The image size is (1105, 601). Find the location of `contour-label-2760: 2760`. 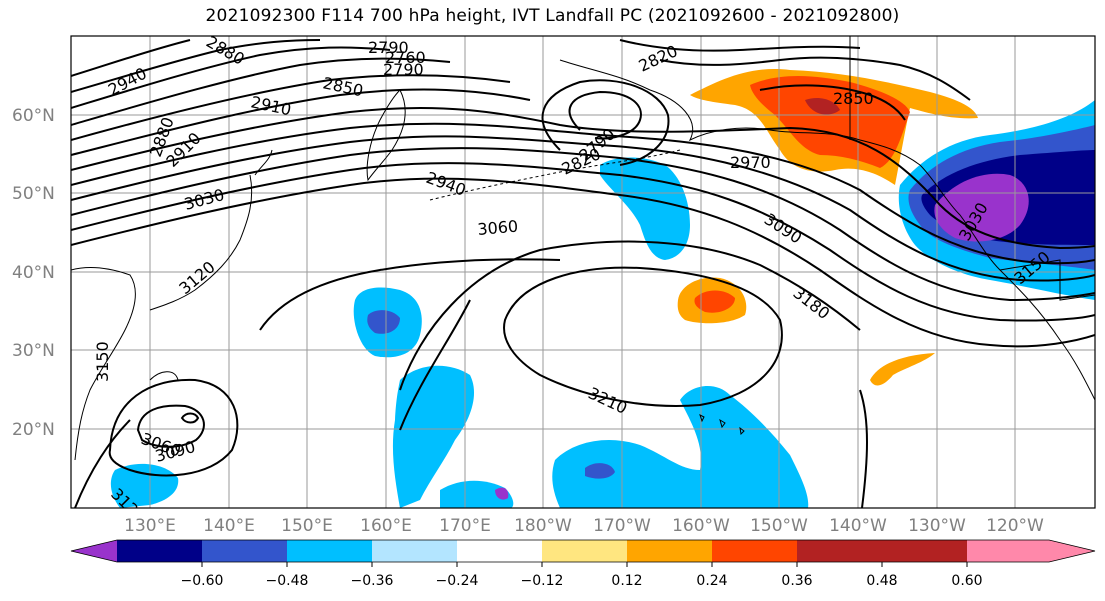

contour-label-2760: 2760 is located at coordinates (405, 57).